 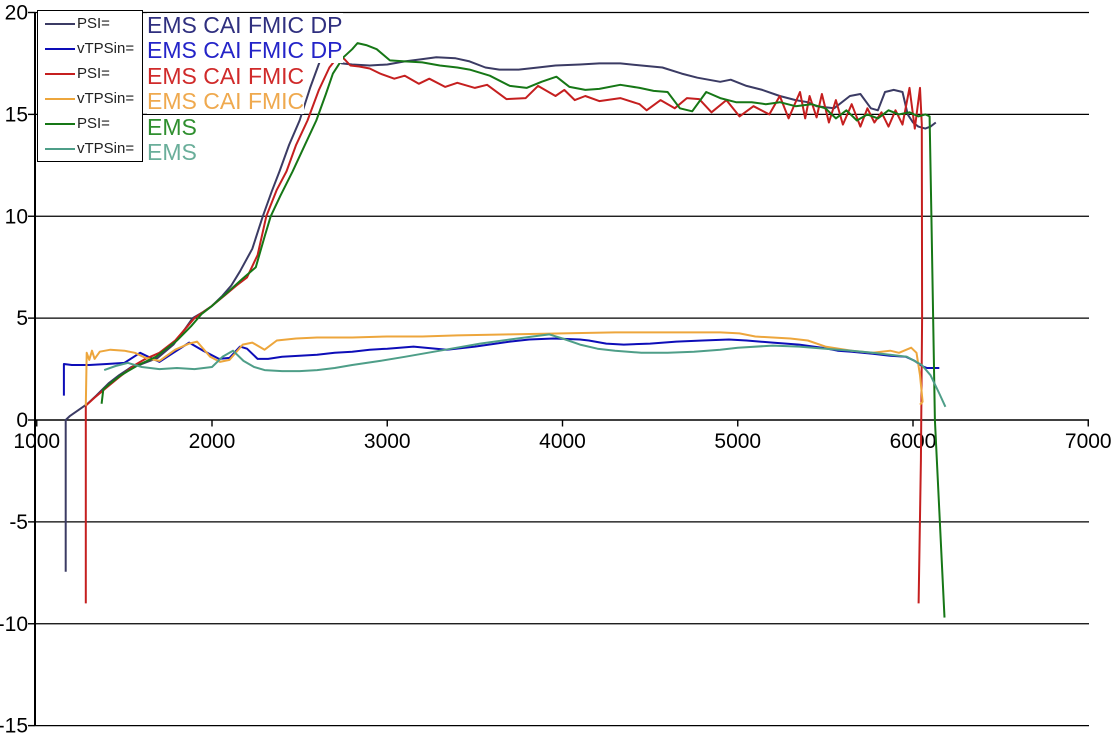 What do you see at coordinates (18, 522) in the screenshot?
I see `y-tick-label: -5` at bounding box center [18, 522].